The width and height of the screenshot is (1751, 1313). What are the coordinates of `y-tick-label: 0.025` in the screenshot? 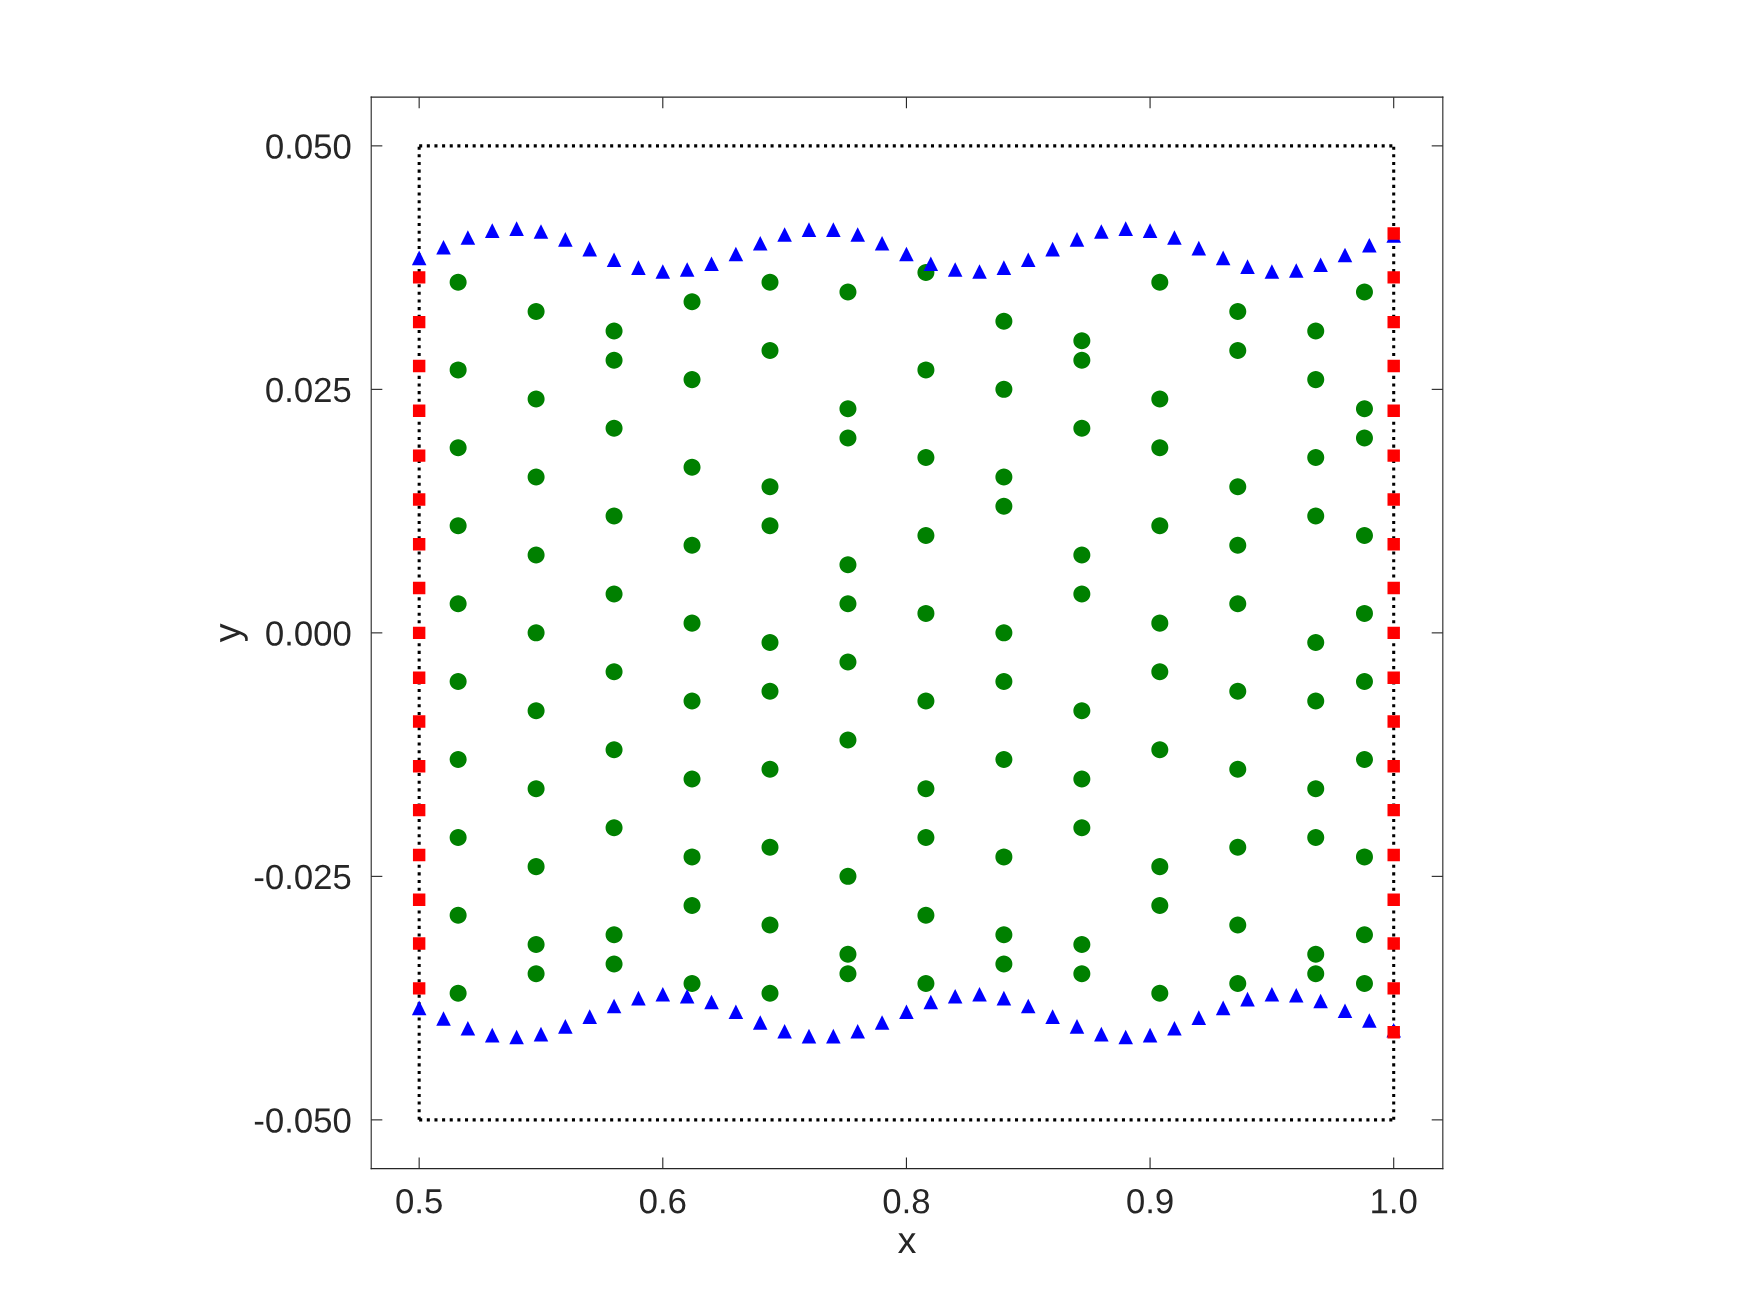 It's located at (308, 390).